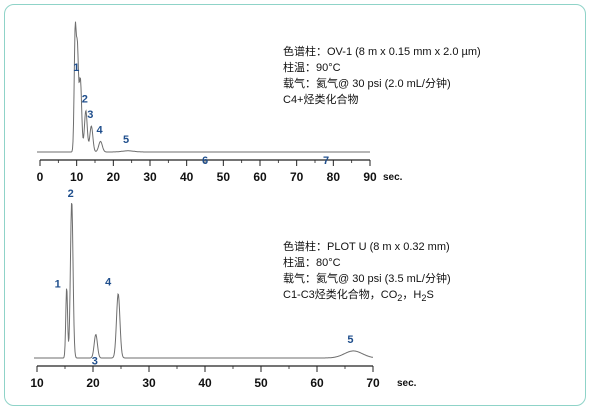 The image size is (592, 411). What do you see at coordinates (40, 177) in the screenshot?
I see `x-tick-label-top-0: 0` at bounding box center [40, 177].